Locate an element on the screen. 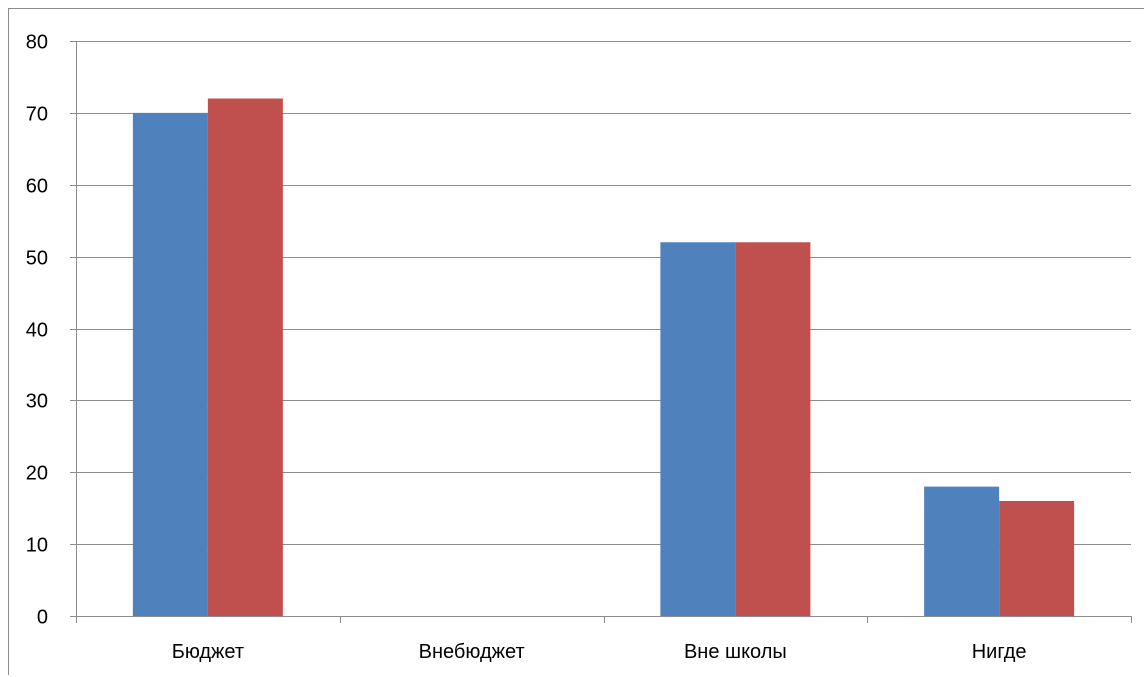 This screenshot has width=1146, height=677. y-tick-label-60: 60 is located at coordinates (37, 187).